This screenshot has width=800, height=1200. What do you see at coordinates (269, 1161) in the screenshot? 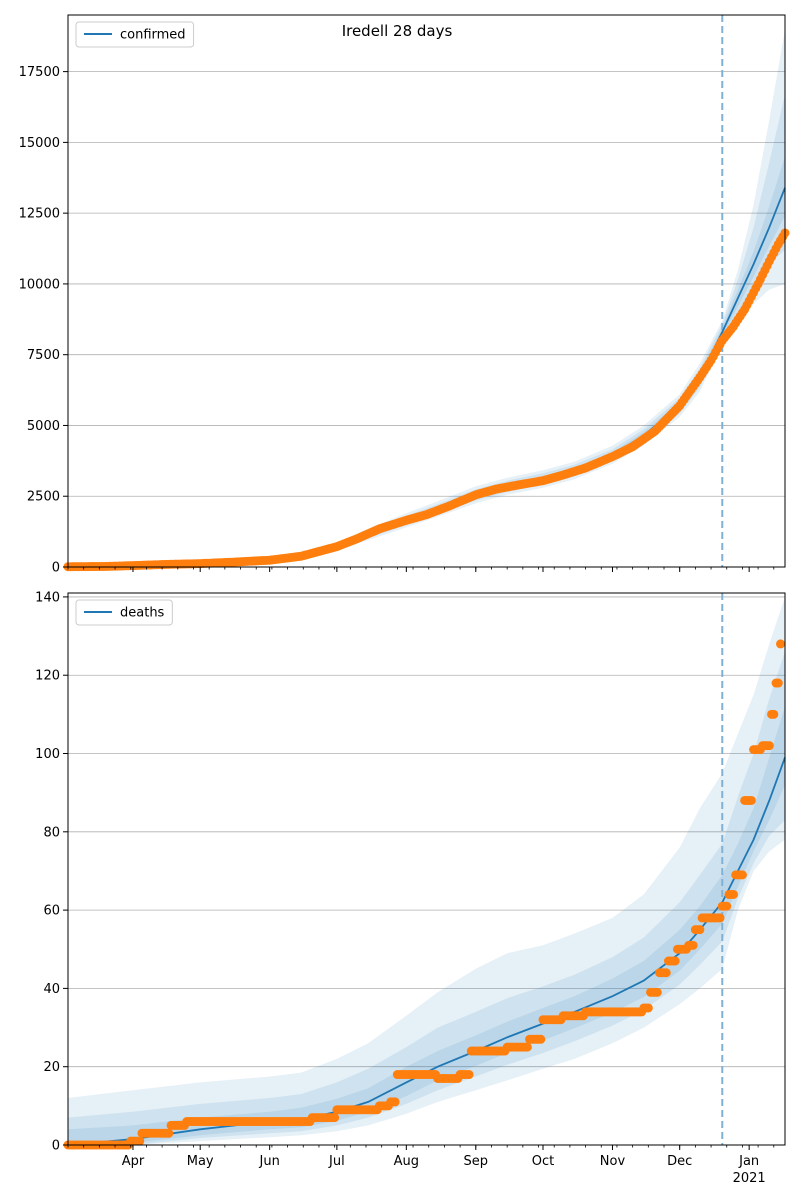
I see `x-tick-label: Jun` at bounding box center [269, 1161].